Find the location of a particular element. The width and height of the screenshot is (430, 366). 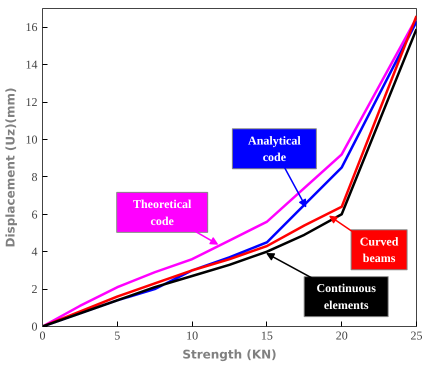

x-tick-label: 25 is located at coordinates (416, 335).